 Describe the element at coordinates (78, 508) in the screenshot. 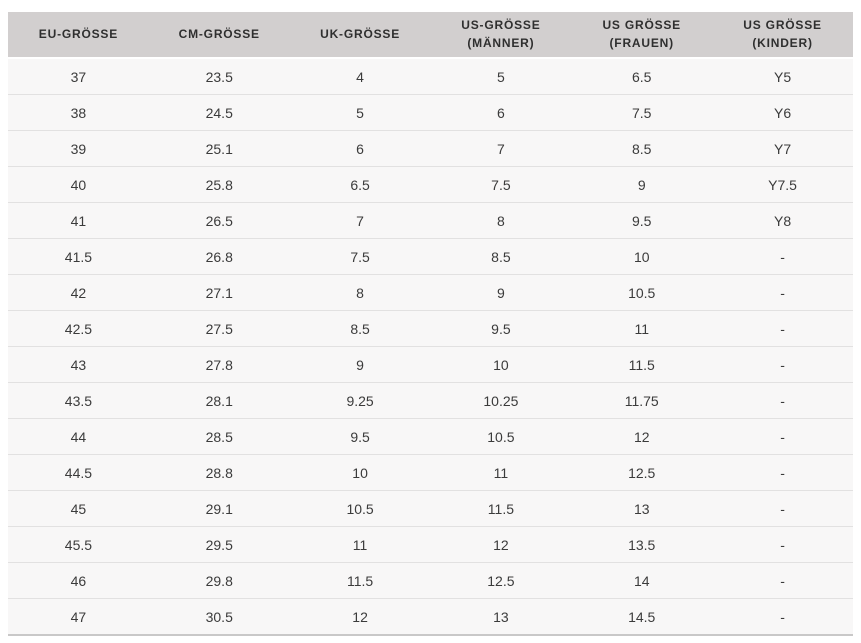

I see `table-cell: 45` at that location.